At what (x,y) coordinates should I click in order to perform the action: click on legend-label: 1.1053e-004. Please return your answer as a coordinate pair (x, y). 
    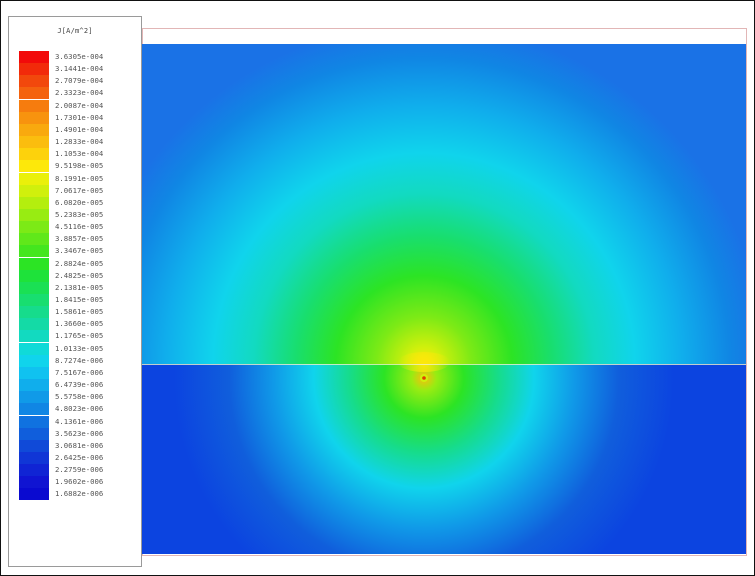
    Looking at the image, I should click on (79, 154).